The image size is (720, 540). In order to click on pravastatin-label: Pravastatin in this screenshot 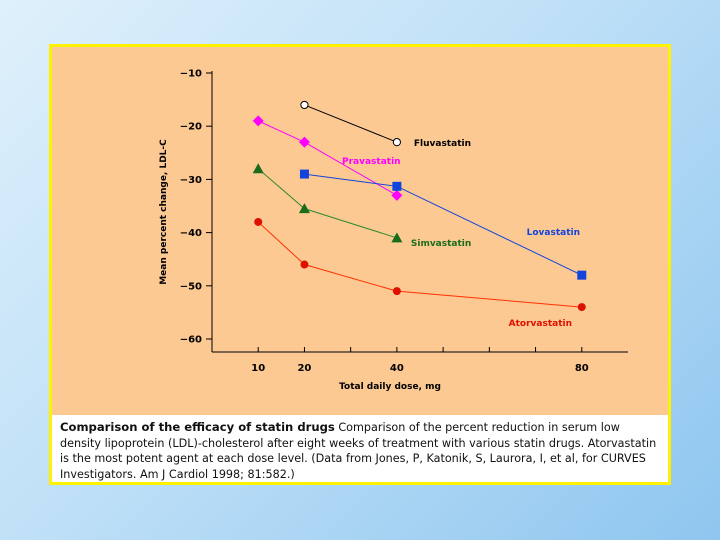, I will do `click(371, 162)`.